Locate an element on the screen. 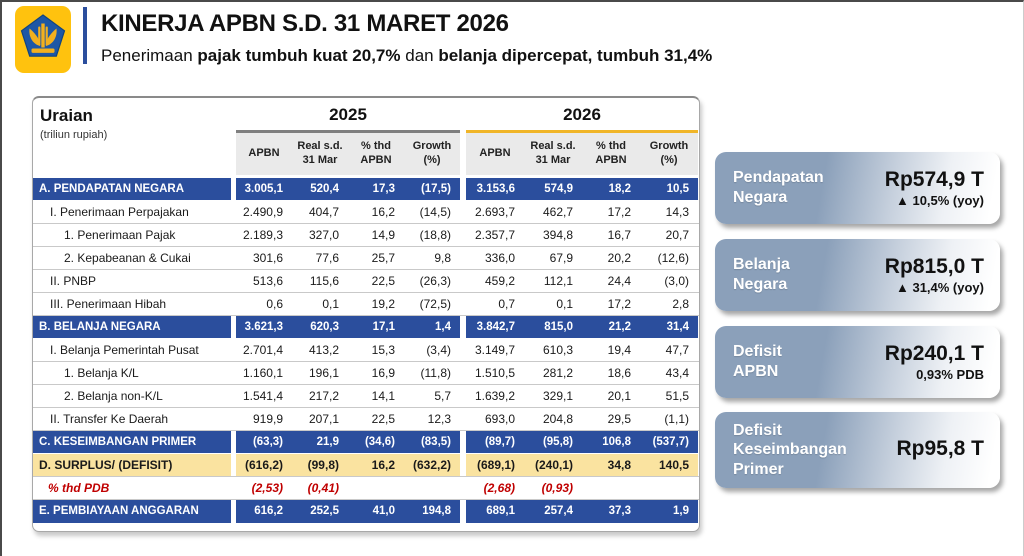  cell: 16,2 is located at coordinates (383, 212).